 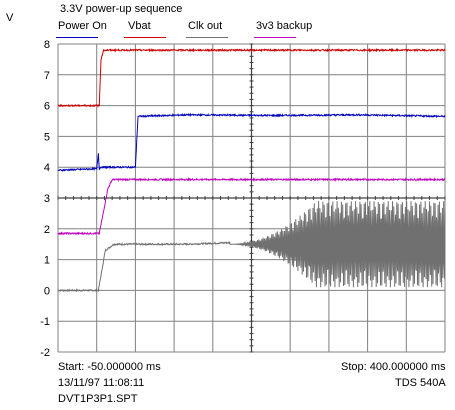 What do you see at coordinates (121, 9) in the screenshot?
I see `chart-title: 3.3V power-up sequence` at bounding box center [121, 9].